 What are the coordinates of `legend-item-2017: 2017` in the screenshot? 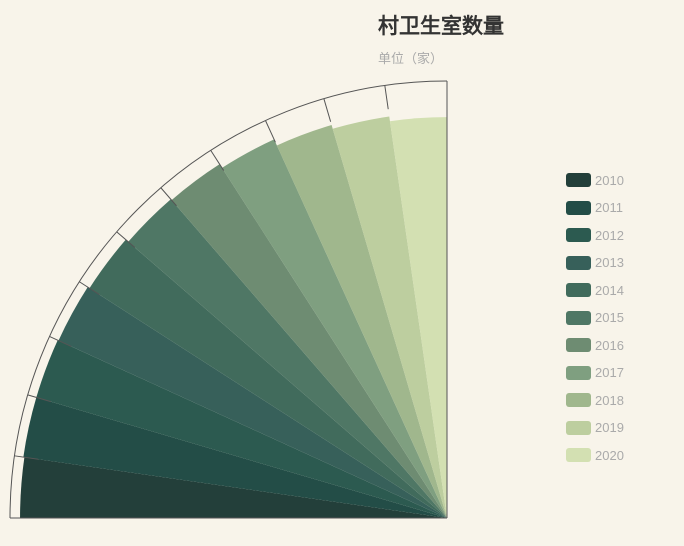 It's located at (595, 373).